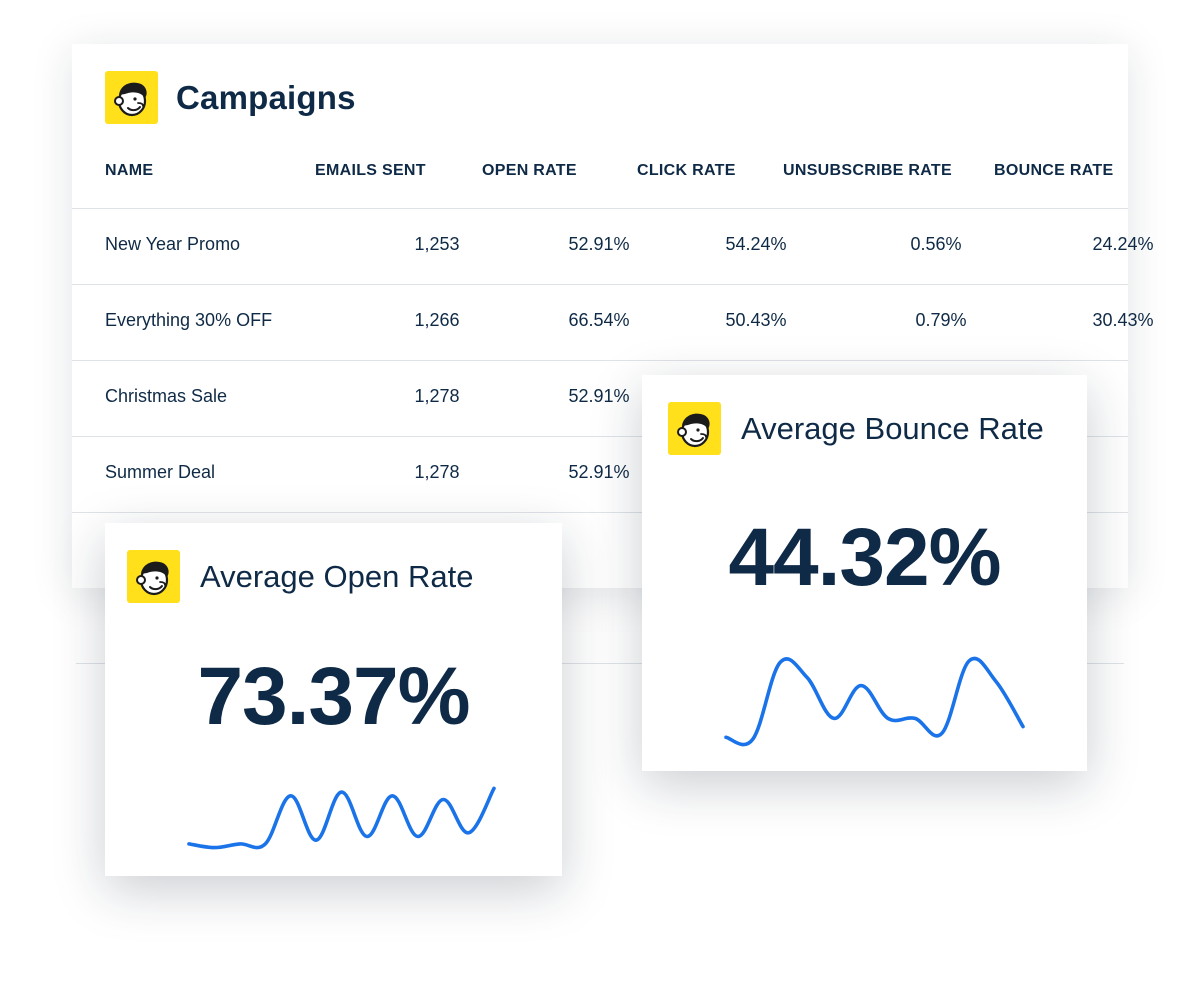 The image size is (1200, 1000). I want to click on card-title: Average Bounce Rate, so click(892, 428).